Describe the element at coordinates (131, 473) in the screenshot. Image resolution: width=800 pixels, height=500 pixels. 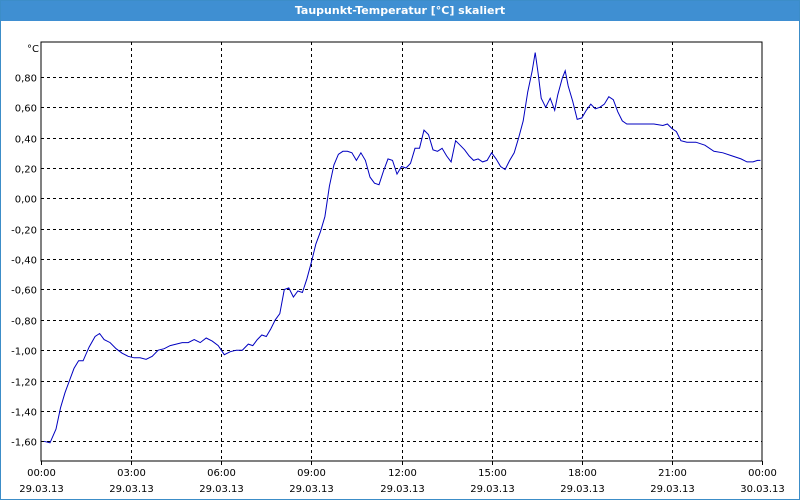
I see `x-tick-time: 03:00` at that location.